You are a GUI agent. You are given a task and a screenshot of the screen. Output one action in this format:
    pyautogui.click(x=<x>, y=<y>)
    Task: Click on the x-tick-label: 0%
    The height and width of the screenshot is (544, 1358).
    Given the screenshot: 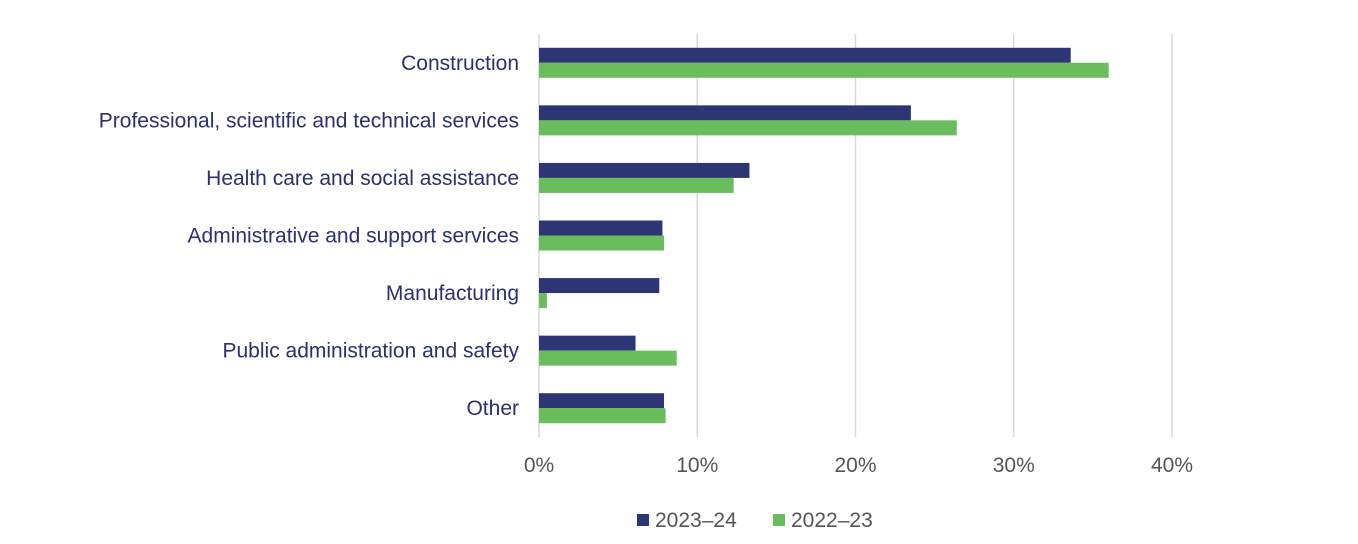 What is the action you would take?
    pyautogui.click(x=539, y=465)
    